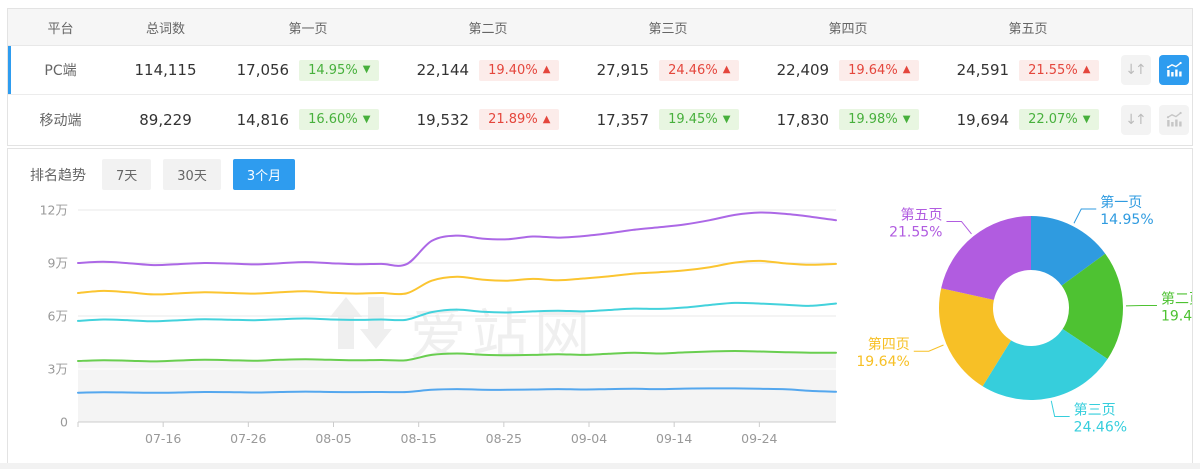 The width and height of the screenshot is (1200, 469). What do you see at coordinates (884, 362) in the screenshot?
I see `pie-label-pct: 19.64%` at bounding box center [884, 362].